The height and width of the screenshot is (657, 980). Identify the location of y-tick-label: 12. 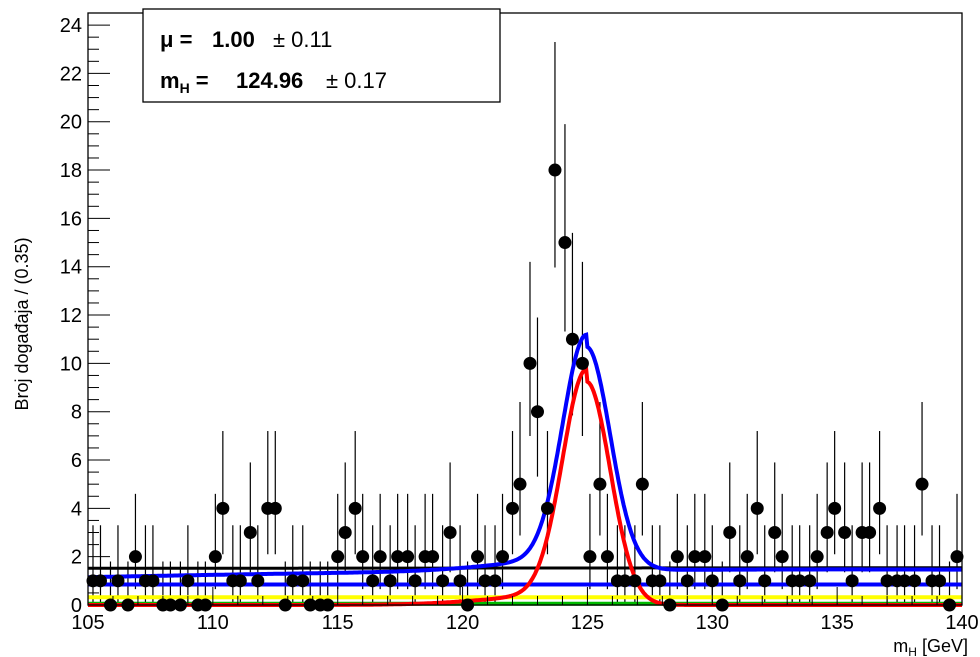
(71, 316).